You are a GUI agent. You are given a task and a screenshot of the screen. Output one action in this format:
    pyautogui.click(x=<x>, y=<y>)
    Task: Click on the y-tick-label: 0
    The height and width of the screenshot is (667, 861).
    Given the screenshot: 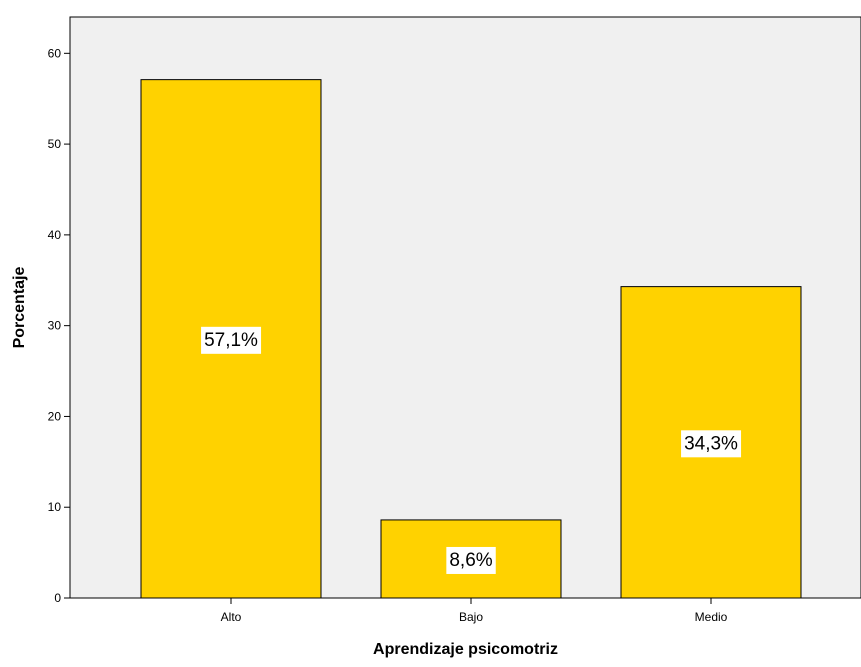 What is the action you would take?
    pyautogui.click(x=57, y=598)
    